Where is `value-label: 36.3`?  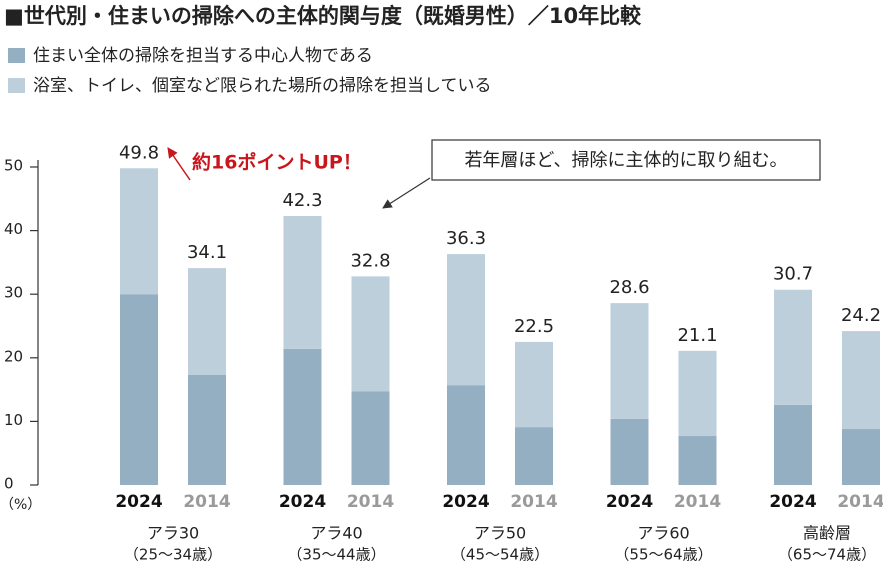
value-label: 36.3 is located at coordinates (466, 238).